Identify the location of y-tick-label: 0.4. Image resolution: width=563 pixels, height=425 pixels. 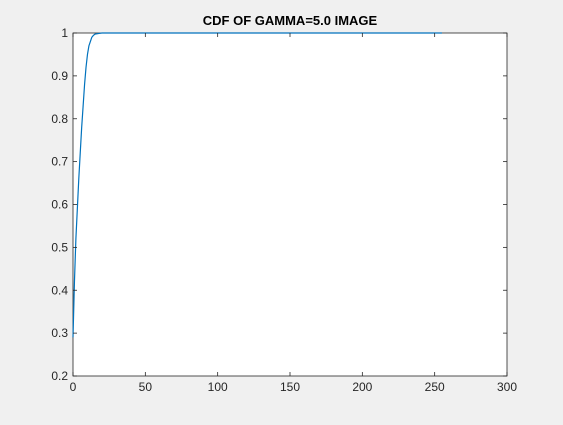
(59, 290).